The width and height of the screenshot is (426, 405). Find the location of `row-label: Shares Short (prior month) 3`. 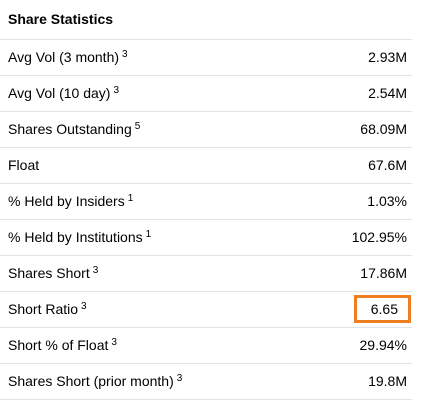

row-label: Shares Short (prior month) 3 is located at coordinates (95, 381).